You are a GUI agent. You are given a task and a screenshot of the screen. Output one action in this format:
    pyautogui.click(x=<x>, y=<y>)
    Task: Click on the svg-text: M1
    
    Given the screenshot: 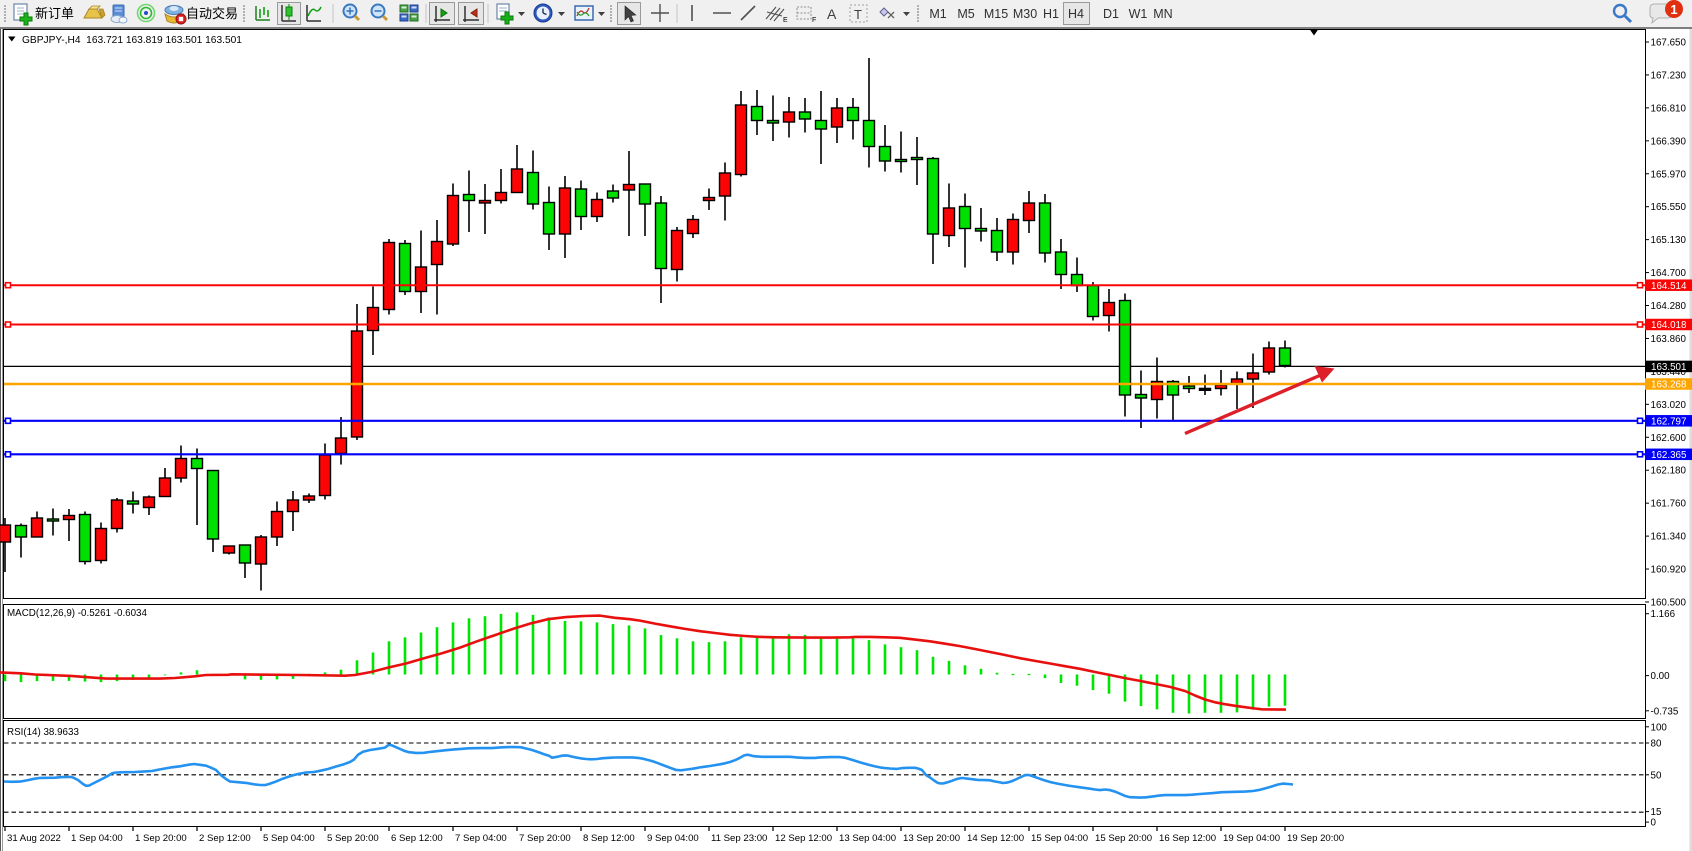 What is the action you would take?
    pyautogui.click(x=937, y=14)
    